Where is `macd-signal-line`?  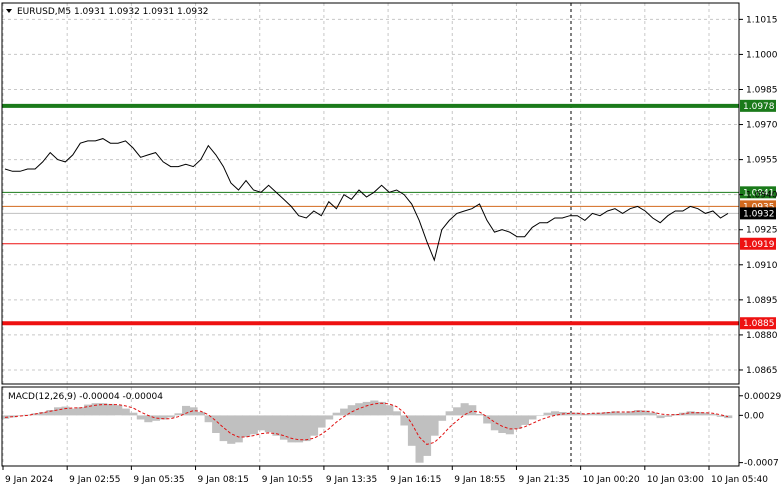
macd-signal-line is located at coordinates (366, 423).